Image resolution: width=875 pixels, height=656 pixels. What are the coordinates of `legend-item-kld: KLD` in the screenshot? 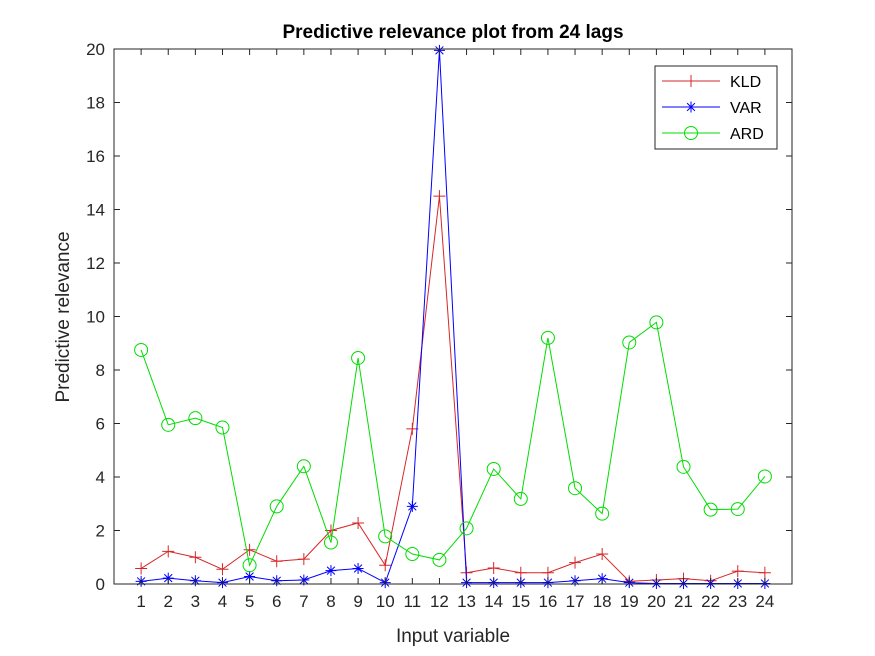 It's located at (711, 82).